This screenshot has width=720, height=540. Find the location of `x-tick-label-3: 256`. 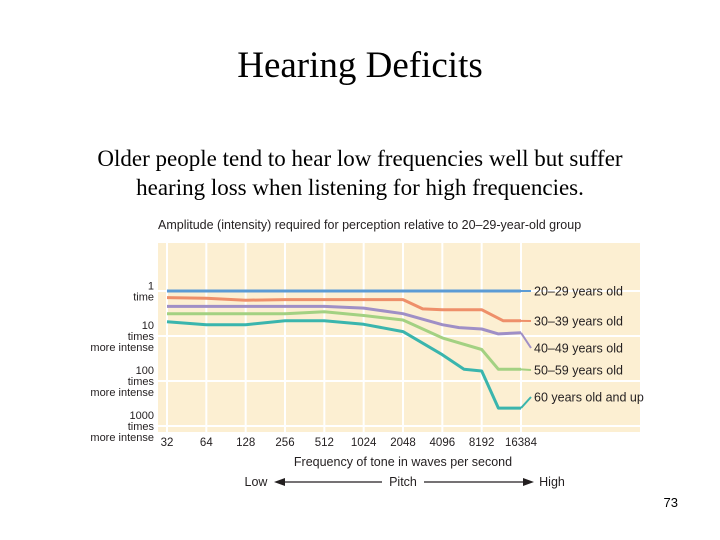

x-tick-label-3: 256 is located at coordinates (284, 443).